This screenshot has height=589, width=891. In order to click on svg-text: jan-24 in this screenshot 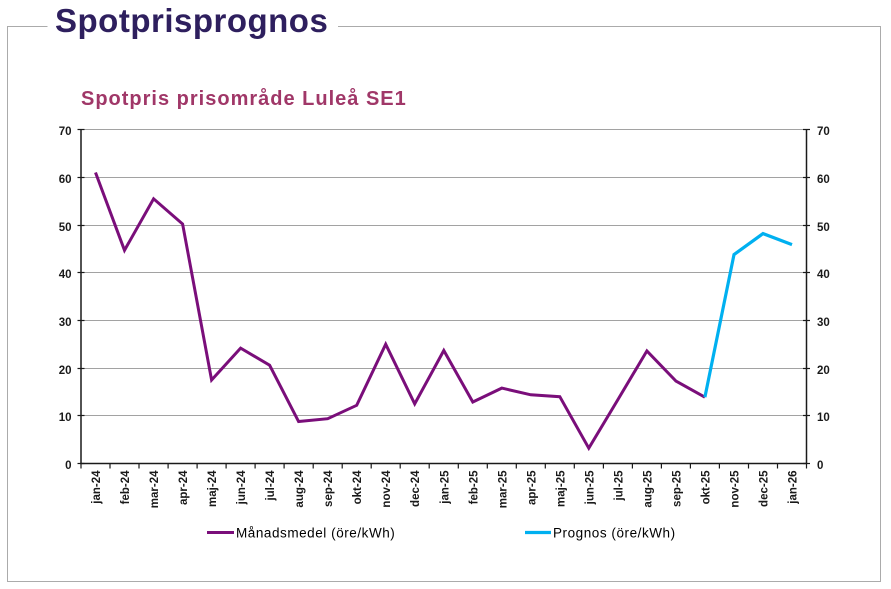, I will do `click(97, 487)`.